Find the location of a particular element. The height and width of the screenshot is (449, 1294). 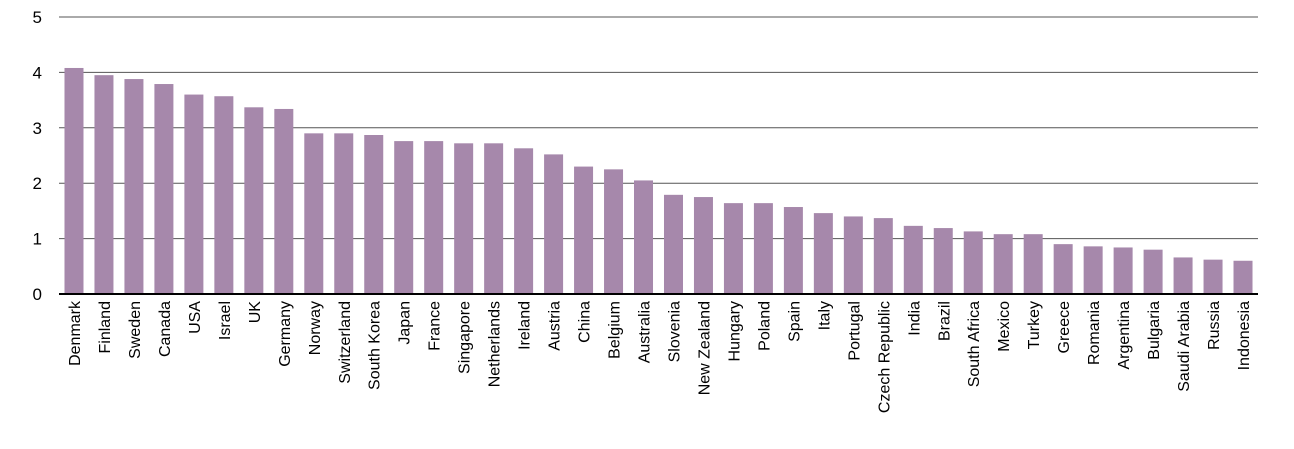

x-category-label: Japan is located at coordinates (405, 323).